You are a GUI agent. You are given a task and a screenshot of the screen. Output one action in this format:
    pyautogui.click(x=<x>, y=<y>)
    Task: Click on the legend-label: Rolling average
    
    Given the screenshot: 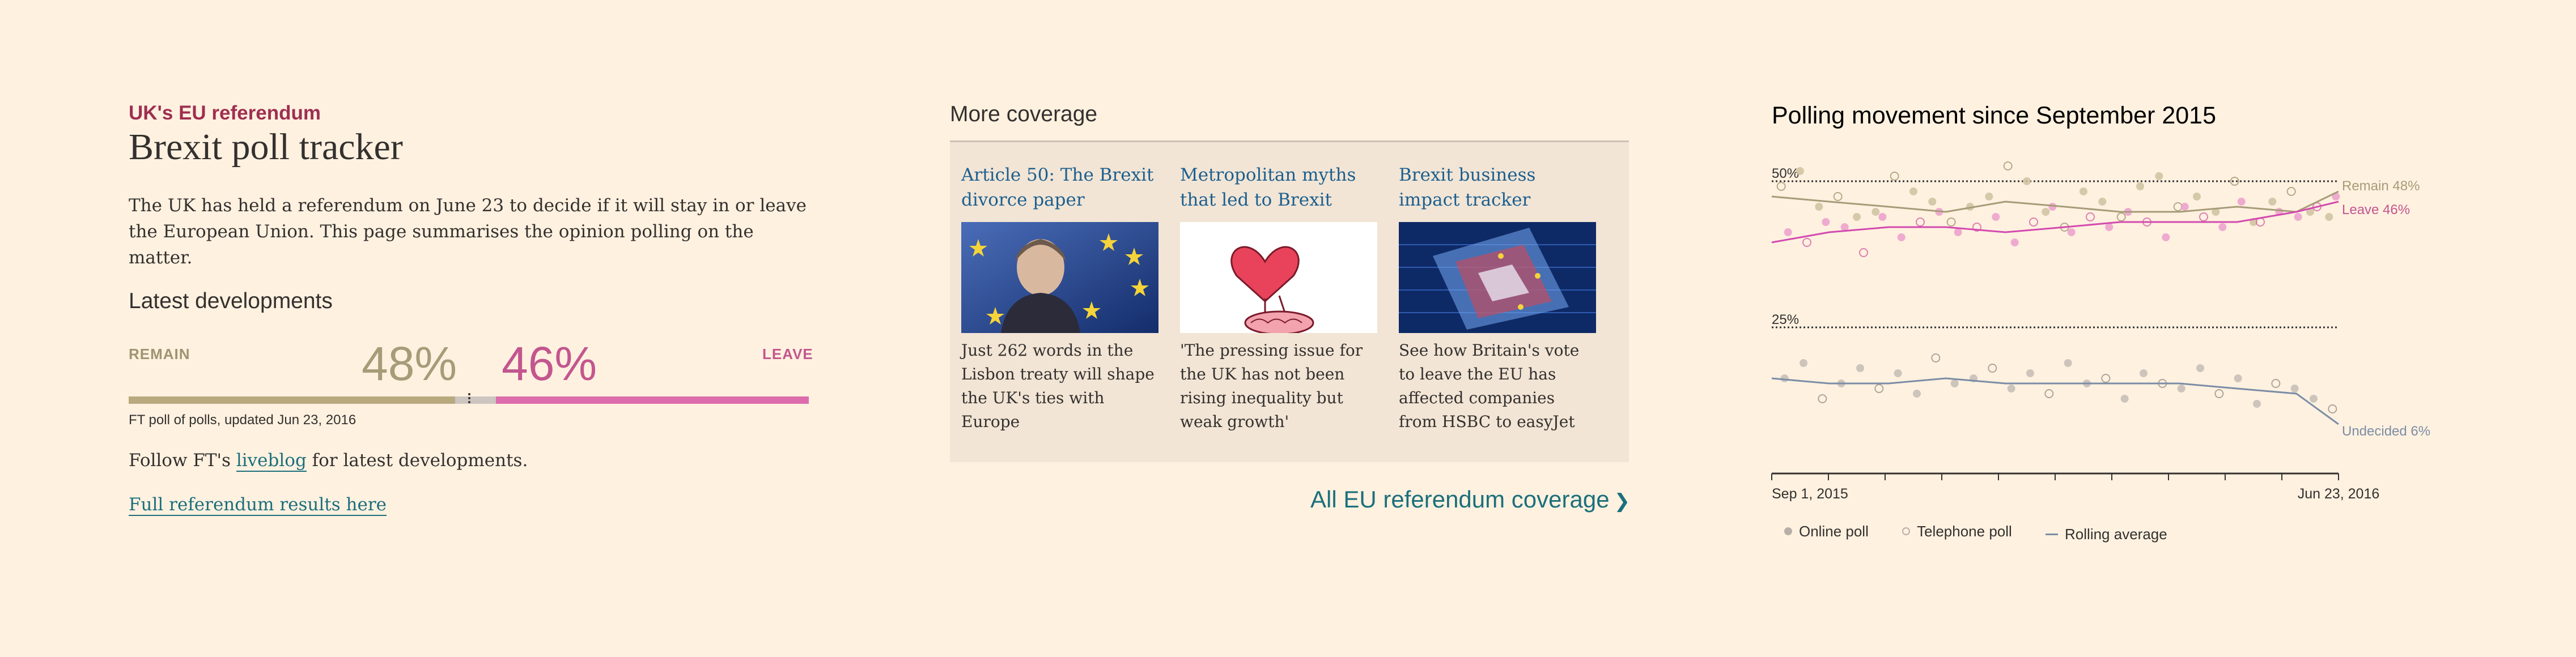 What is the action you would take?
    pyautogui.click(x=2116, y=534)
    